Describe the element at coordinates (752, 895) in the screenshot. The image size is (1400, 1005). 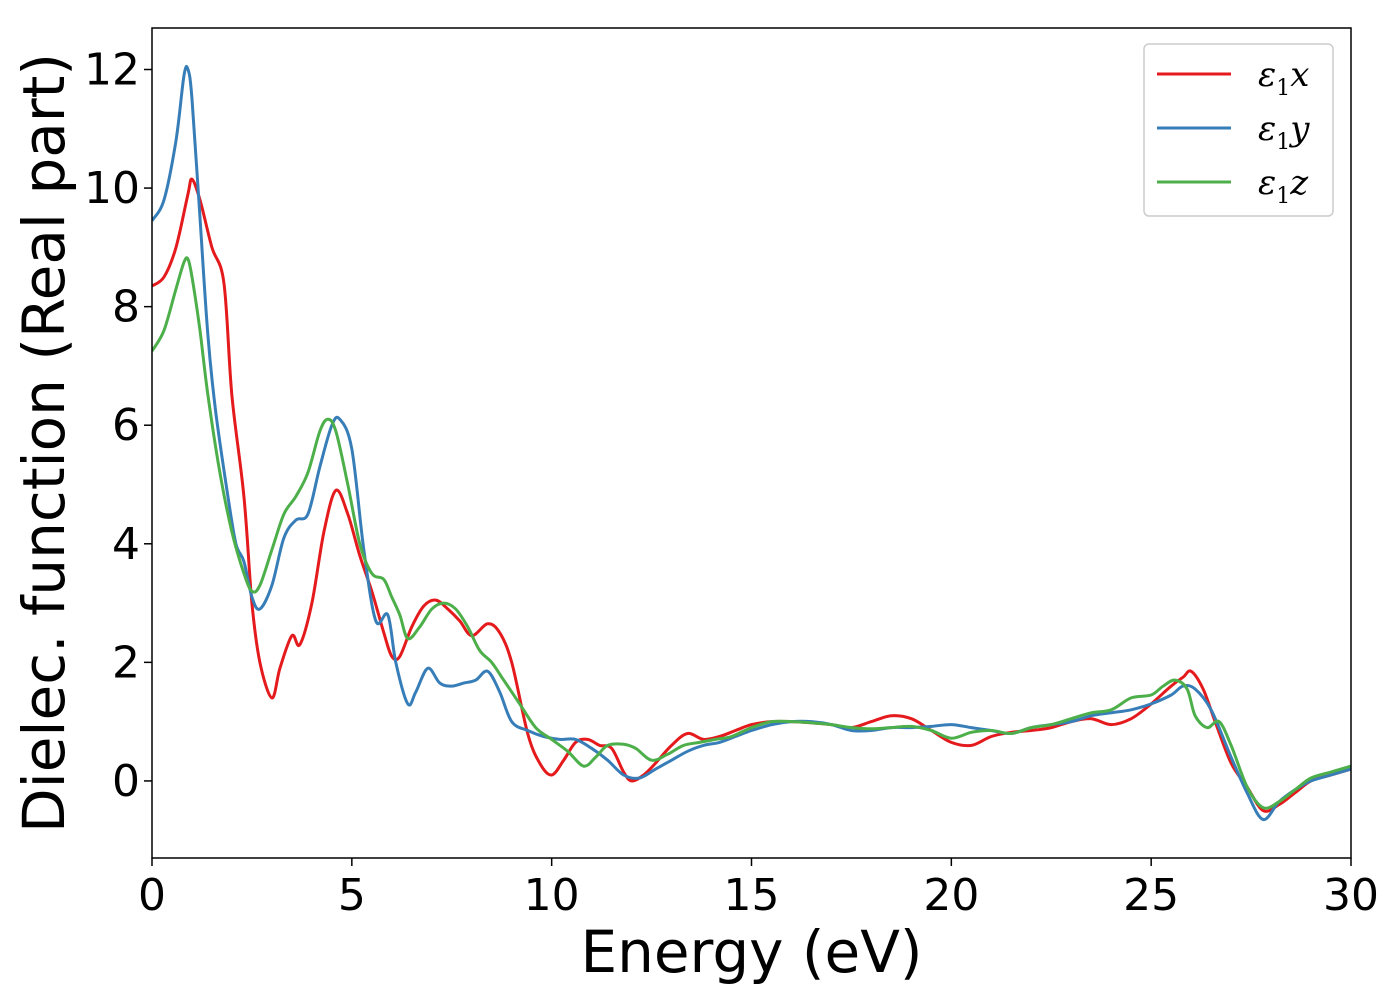
I see `x-tick-label: 15` at that location.